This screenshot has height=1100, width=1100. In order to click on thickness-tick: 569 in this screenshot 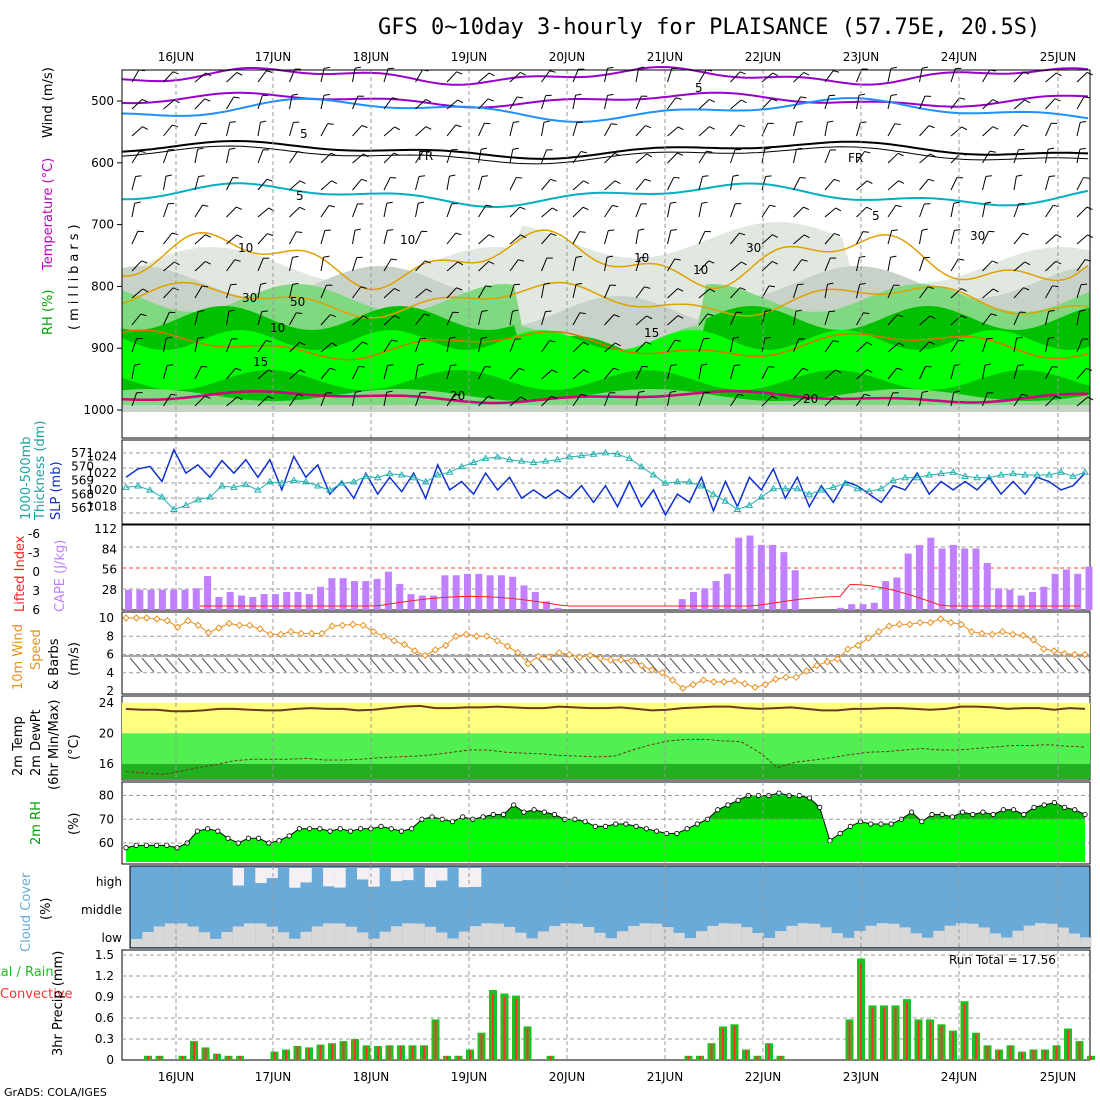, I will do `click(82, 481)`.